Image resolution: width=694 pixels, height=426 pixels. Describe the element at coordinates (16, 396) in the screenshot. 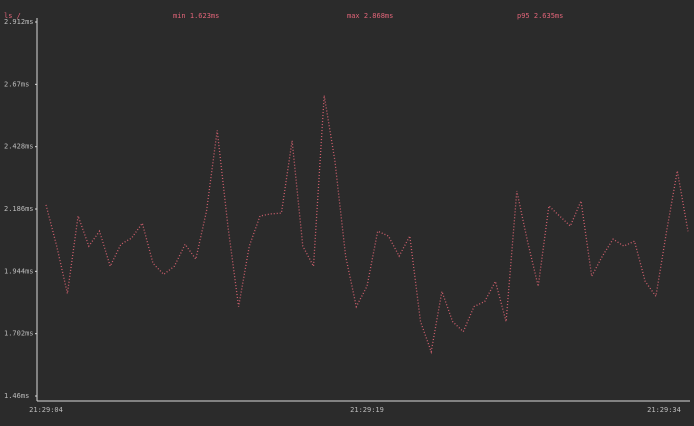

I see `y-tick-label: 1.46ms` at that location.